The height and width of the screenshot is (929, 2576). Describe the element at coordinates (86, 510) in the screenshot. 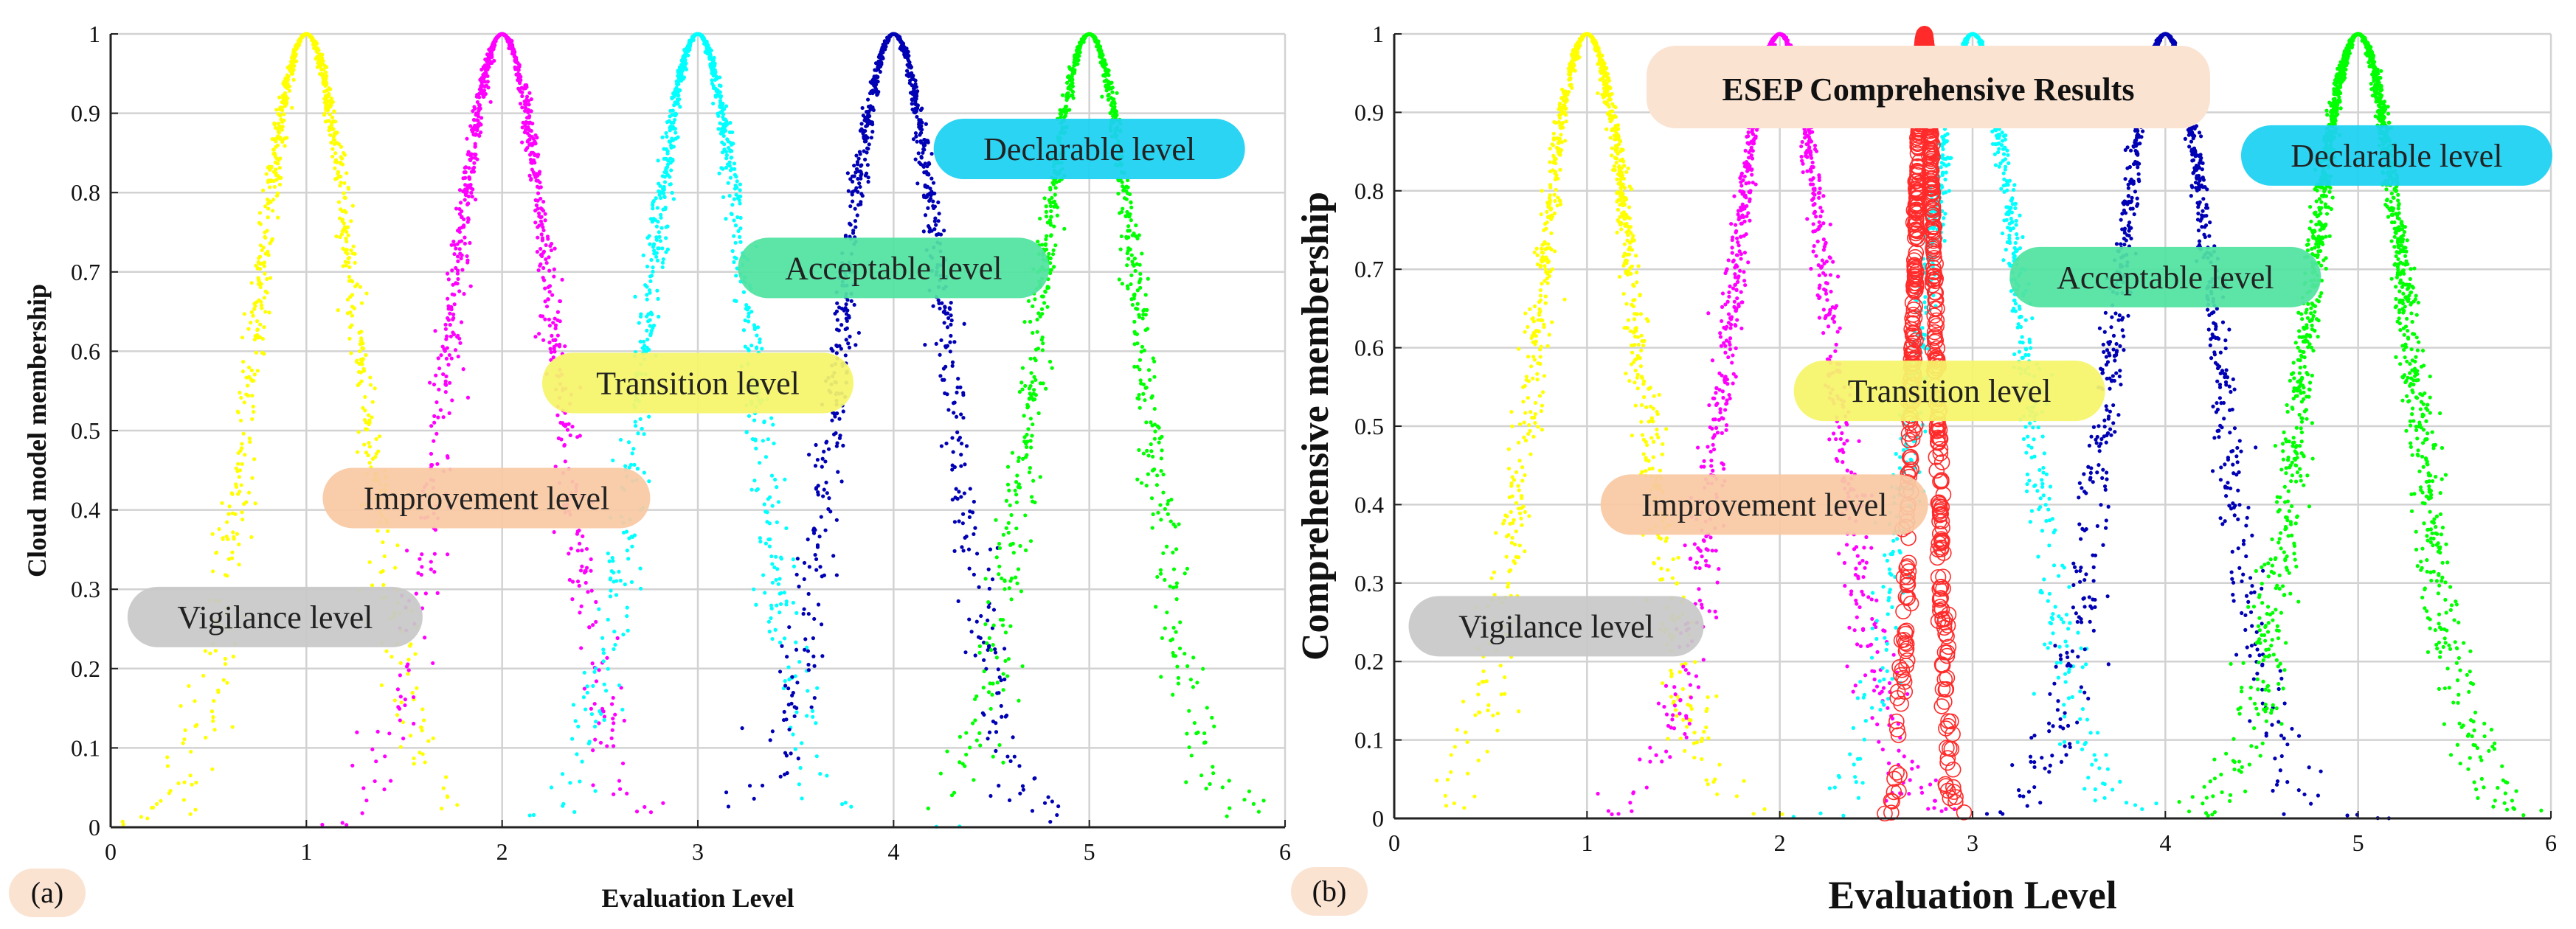

I see `y-tick-label: 0.4` at that location.